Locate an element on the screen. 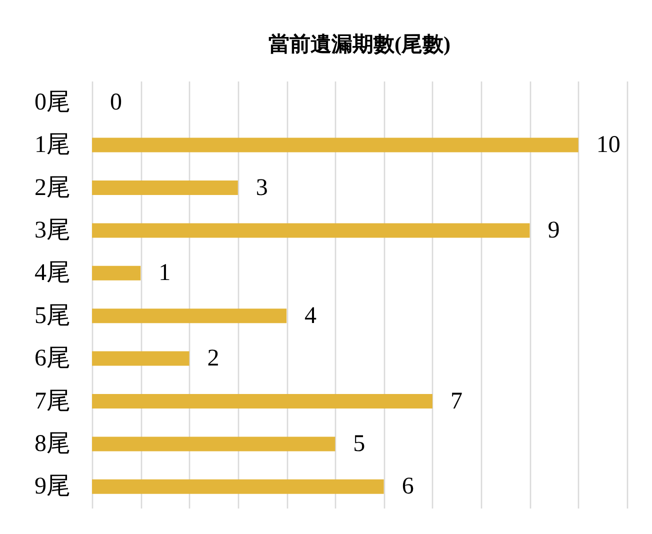  data-label: 10 is located at coordinates (608, 145).